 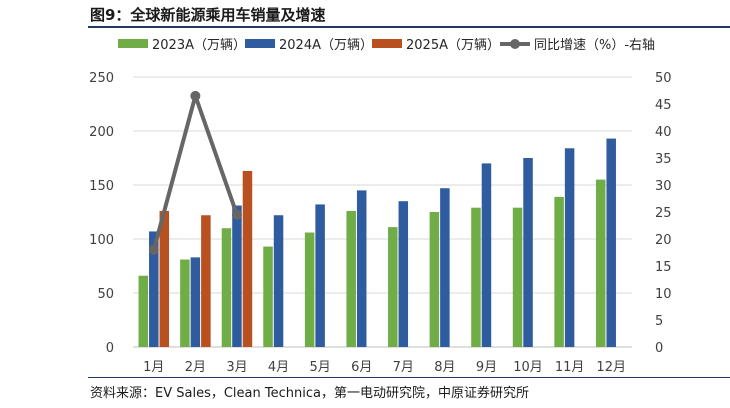 I want to click on y2-tick-label: 15, so click(x=663, y=267).